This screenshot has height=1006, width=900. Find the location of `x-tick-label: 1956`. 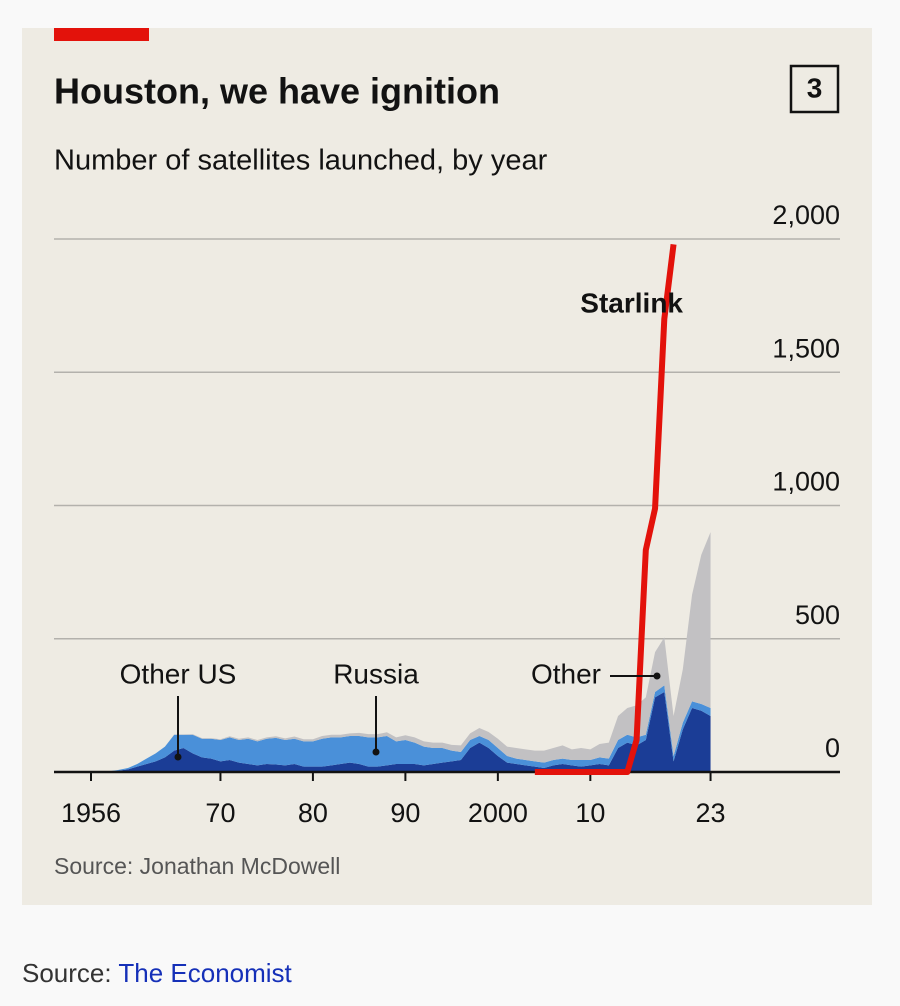

x-tick-label: 1956 is located at coordinates (91, 813).